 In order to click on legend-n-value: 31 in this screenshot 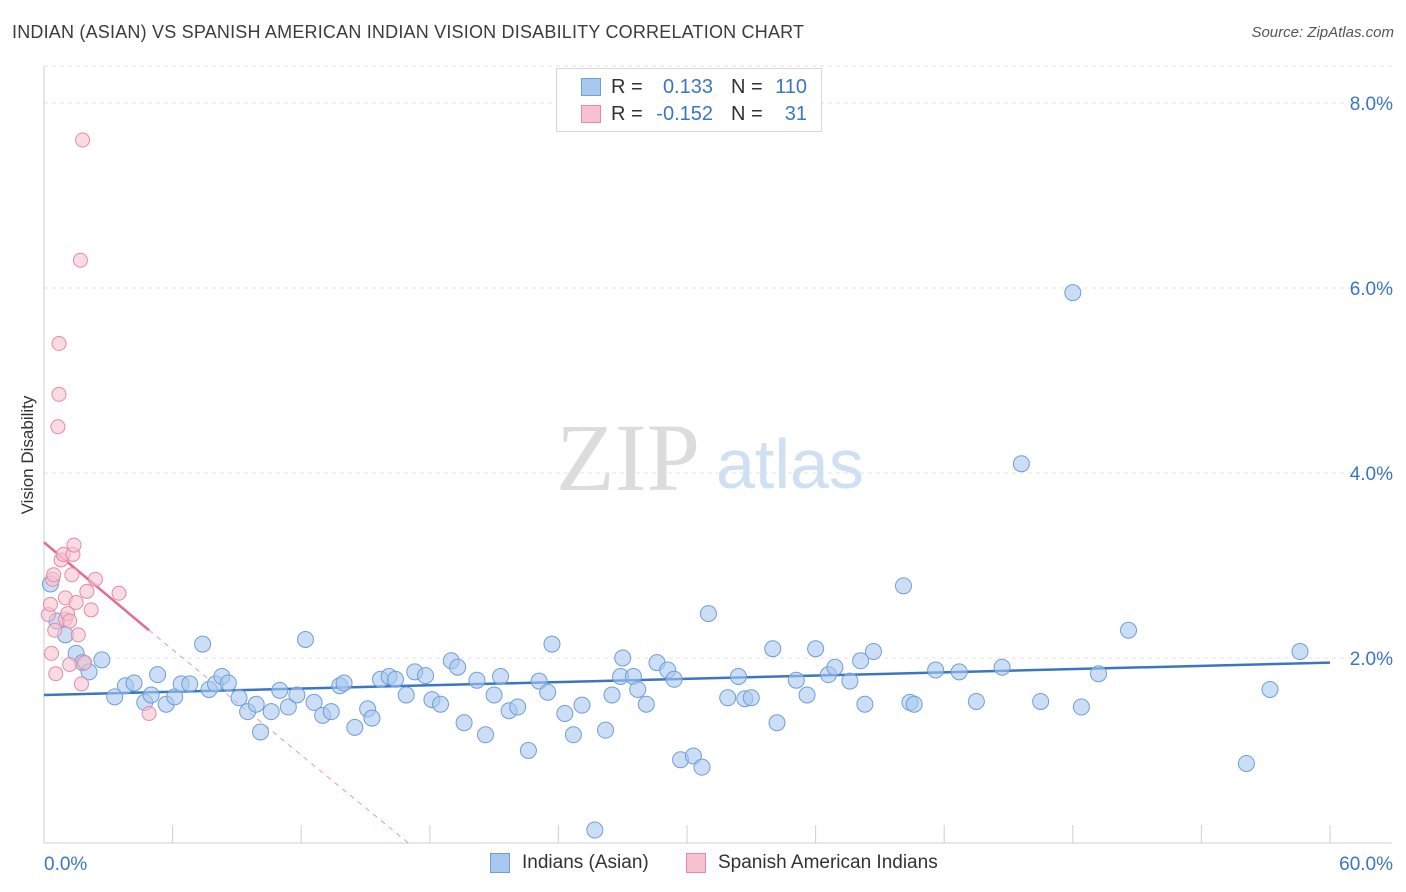, I will do `click(795, 113)`.